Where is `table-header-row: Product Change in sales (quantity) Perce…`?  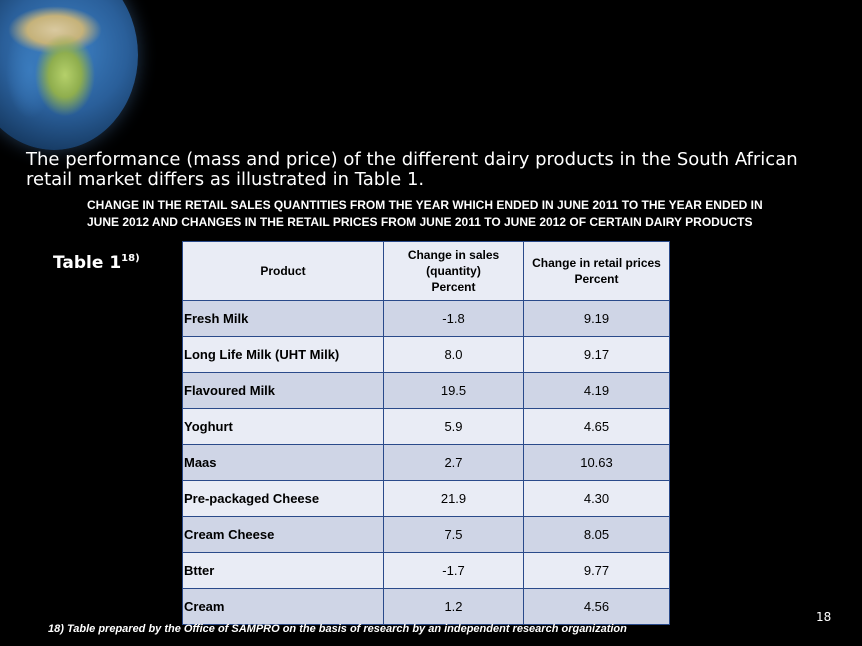 table-header-row: Product Change in sales (quantity) Perce… is located at coordinates (426, 271).